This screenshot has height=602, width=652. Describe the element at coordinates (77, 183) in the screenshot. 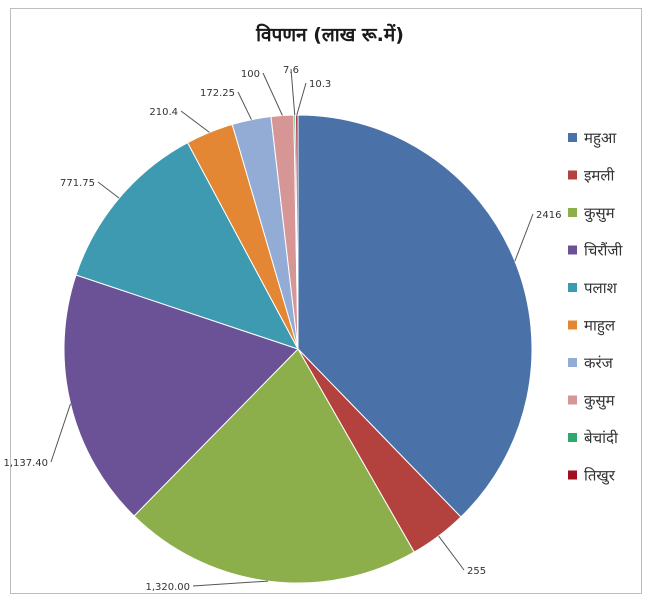

I see `data-label: 771.75` at that location.